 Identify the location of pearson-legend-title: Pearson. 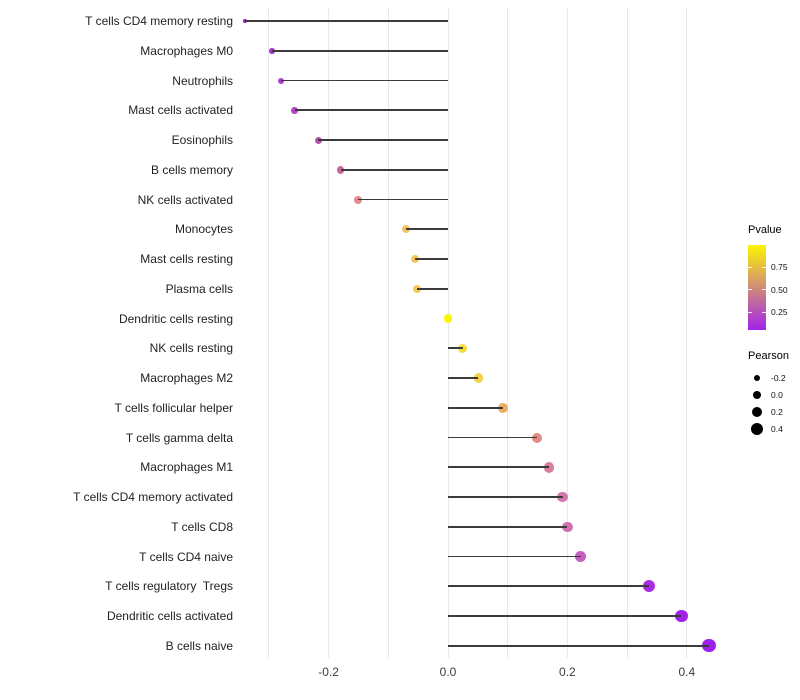
(768, 356).